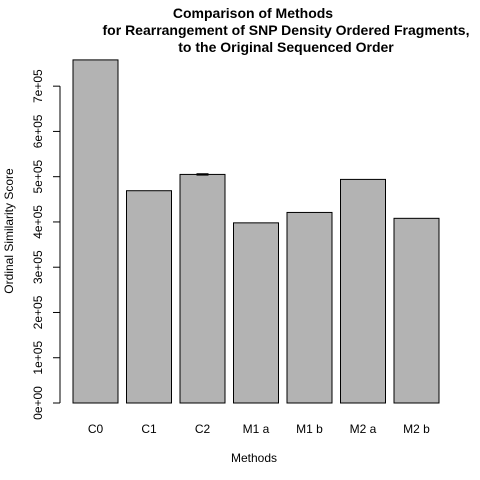 This screenshot has width=480, height=480. I want to click on x-tick-label: M1 a, so click(256, 429).